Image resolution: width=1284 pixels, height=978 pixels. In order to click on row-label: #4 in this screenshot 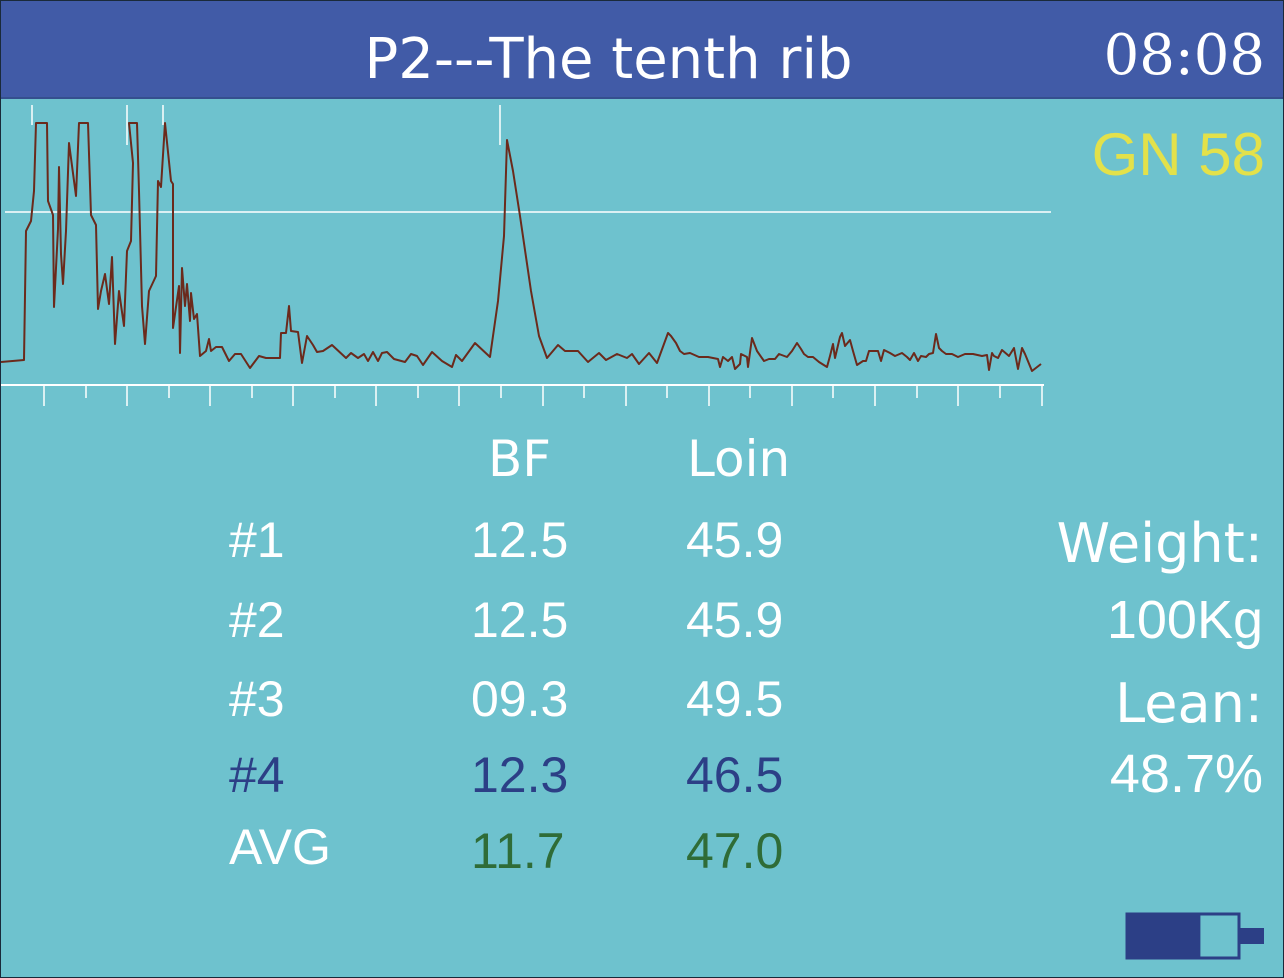, I will do `click(257, 775)`.